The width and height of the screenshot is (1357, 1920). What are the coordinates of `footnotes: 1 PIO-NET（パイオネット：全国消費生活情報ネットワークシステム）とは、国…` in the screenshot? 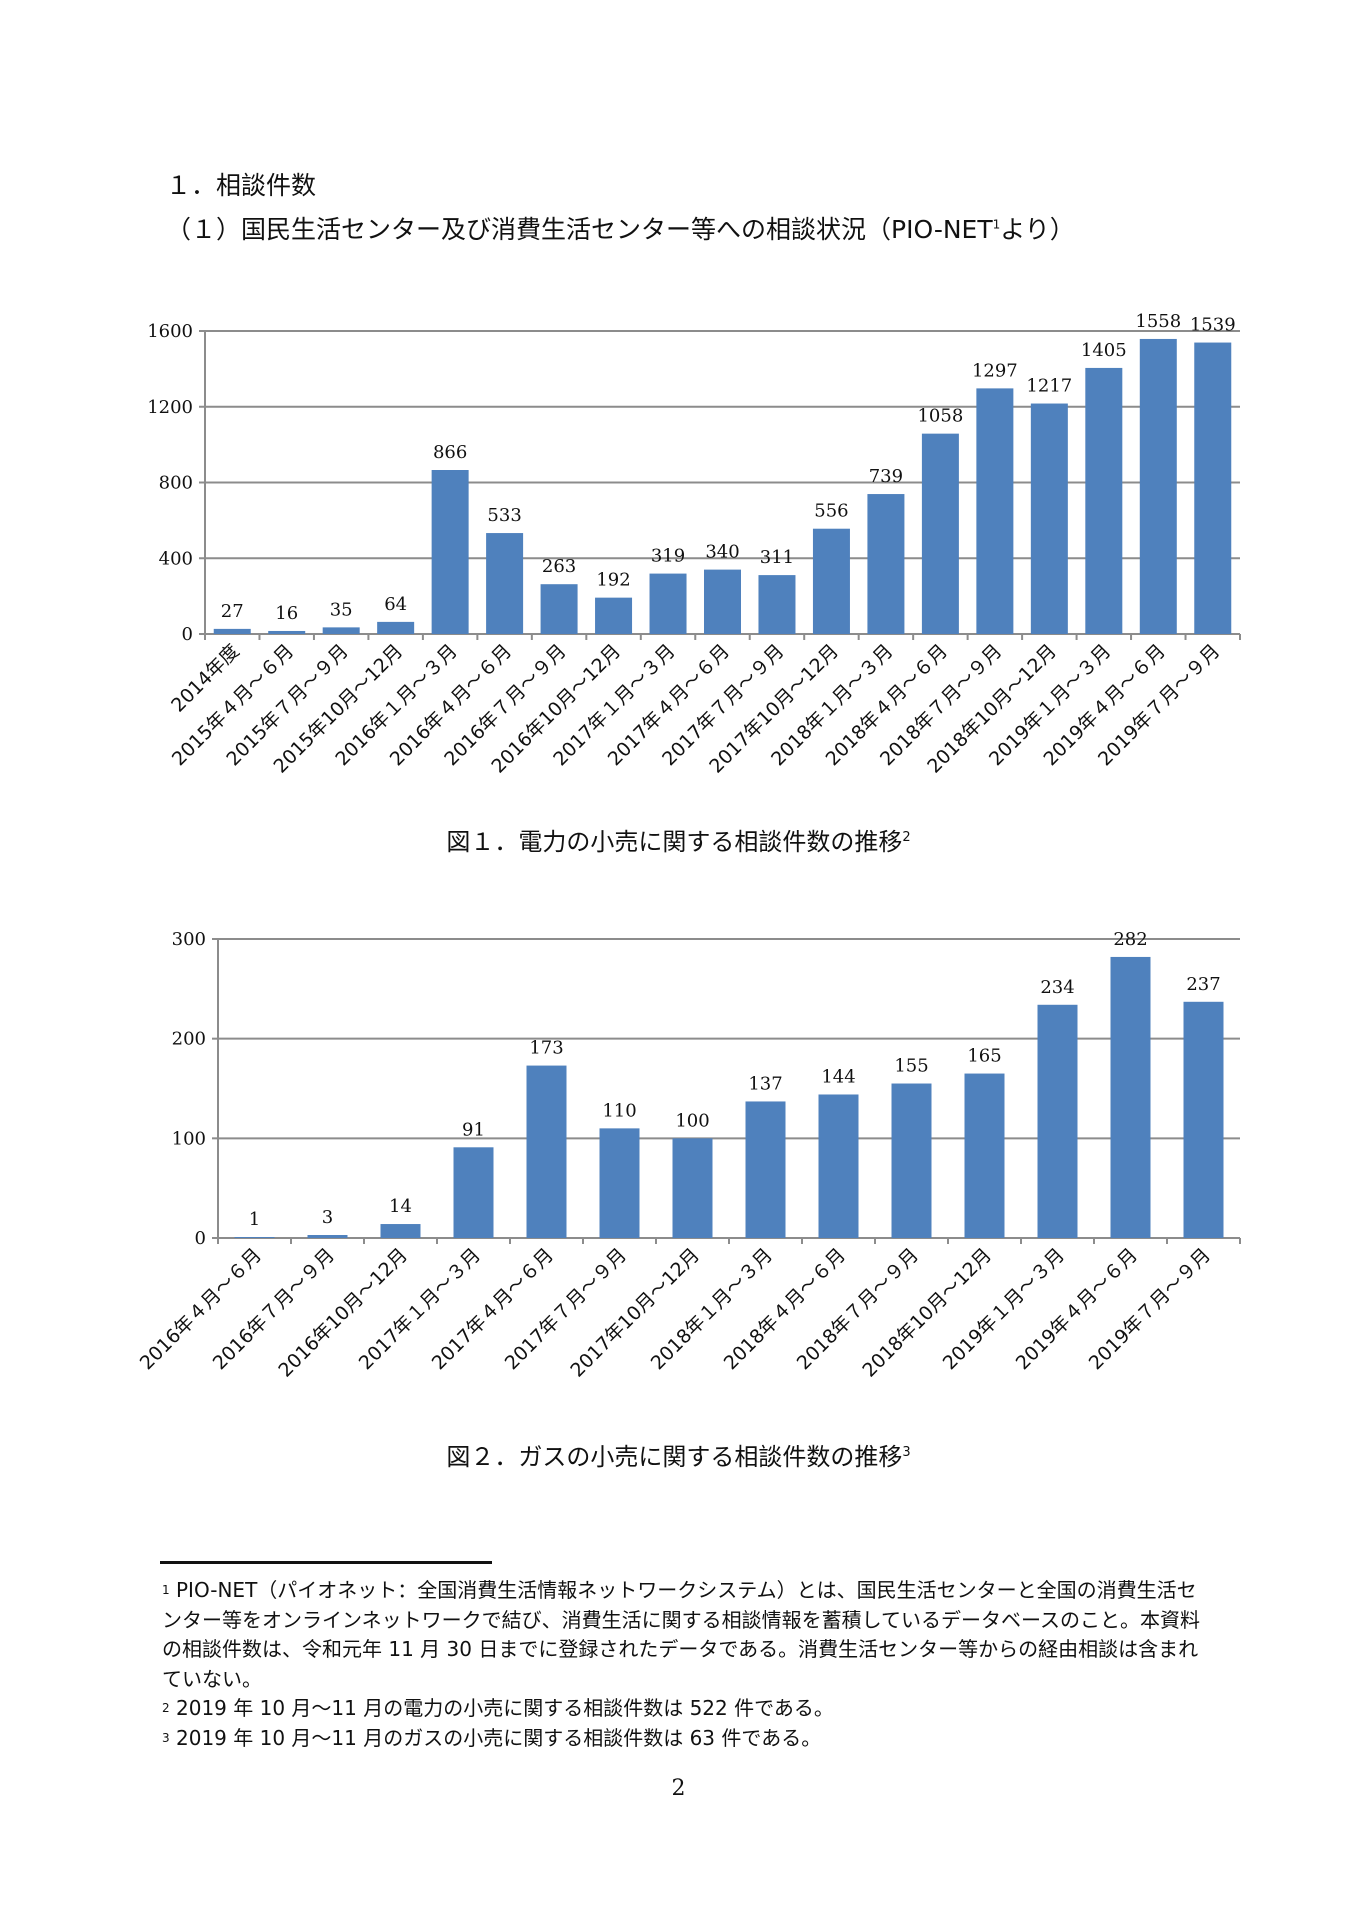 It's located at (682, 1664).